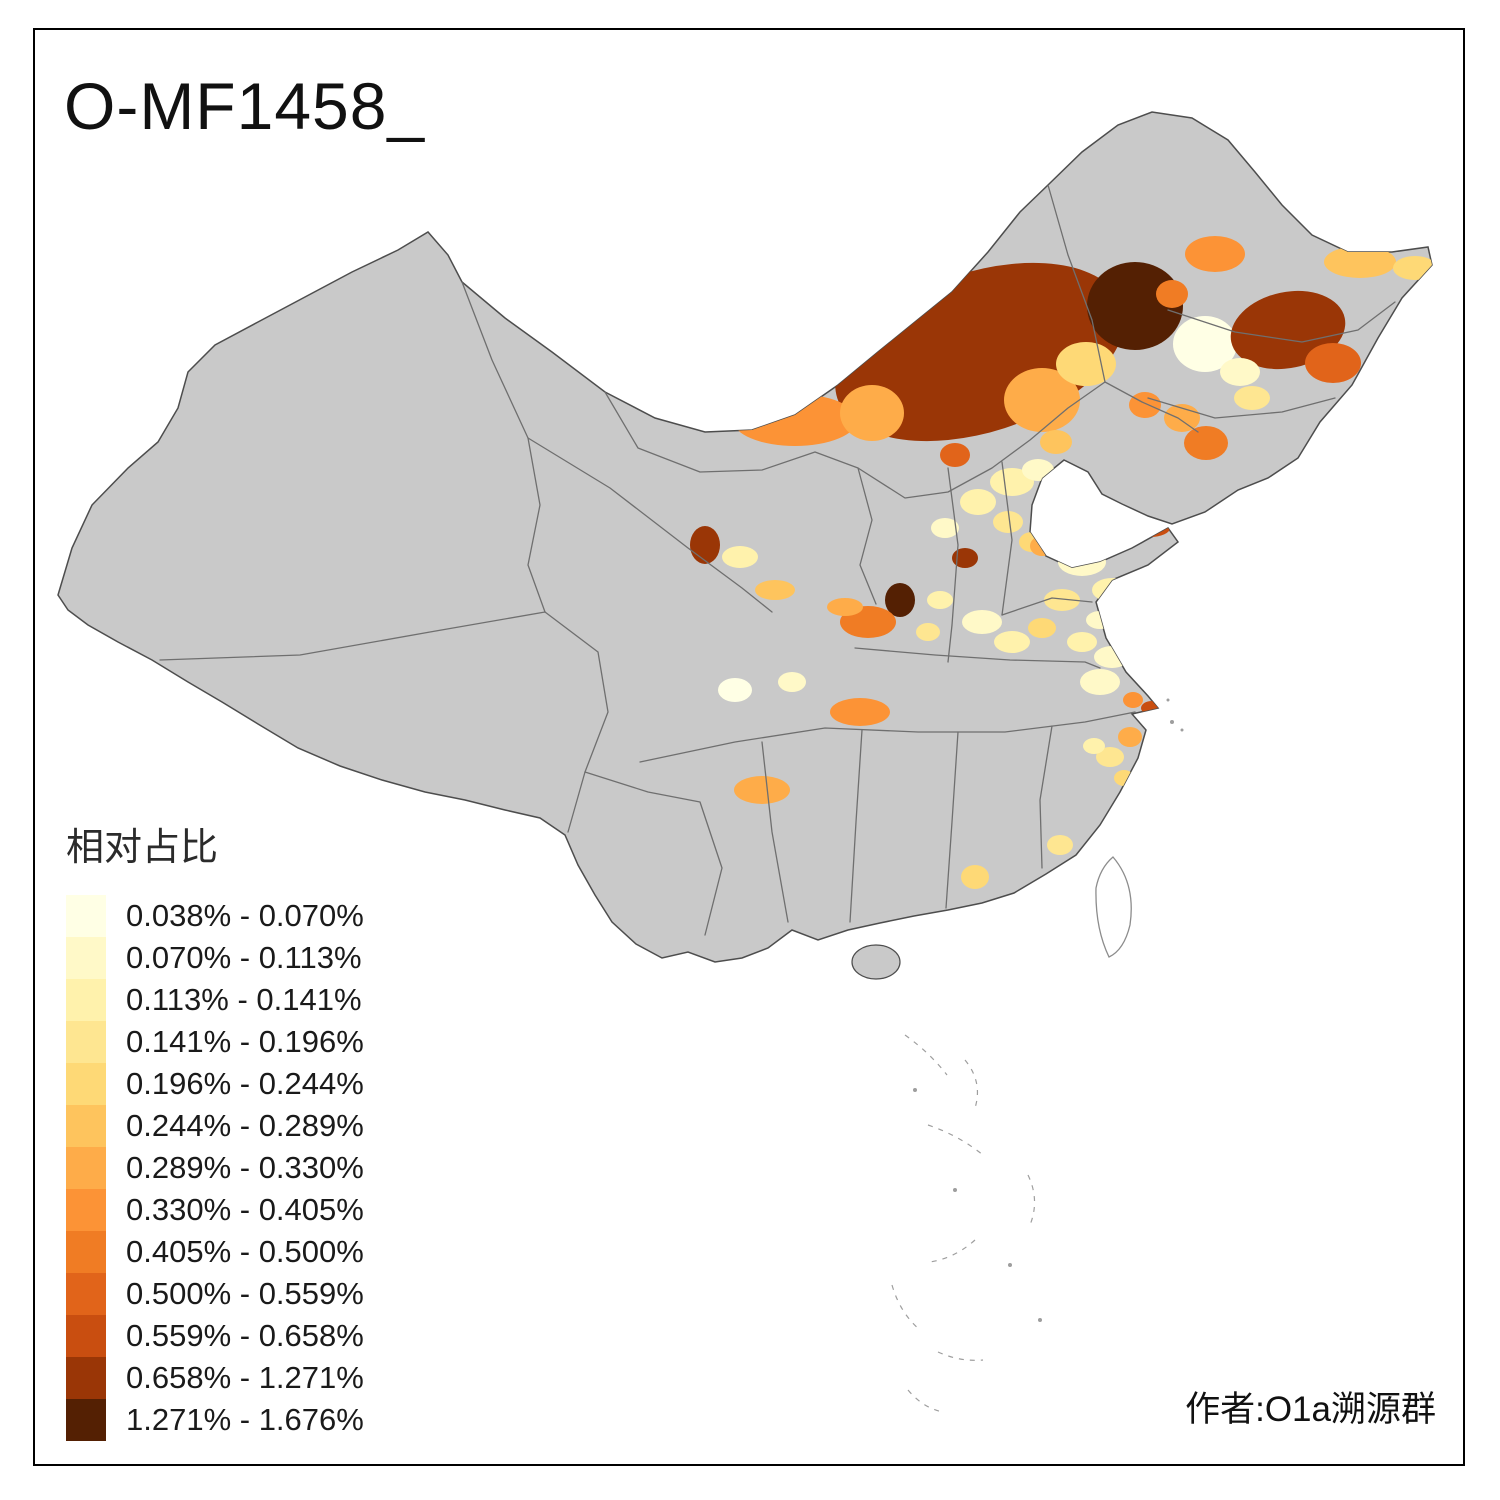 This screenshot has height=1500, width=1500. I want to click on legend-row: 0.070% - 0.113%, so click(215, 958).